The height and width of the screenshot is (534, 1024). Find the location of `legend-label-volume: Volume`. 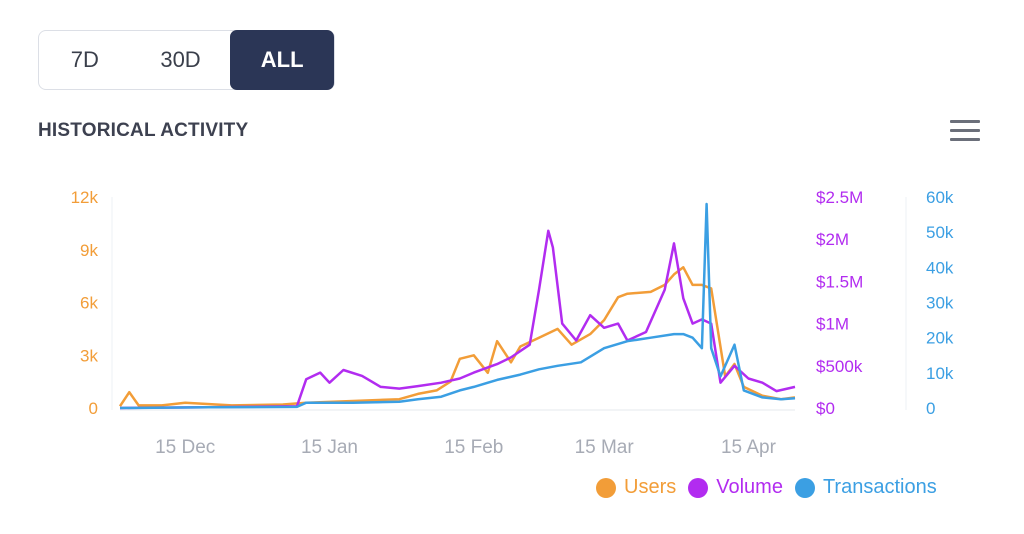

legend-label-volume: Volume is located at coordinates (749, 487).